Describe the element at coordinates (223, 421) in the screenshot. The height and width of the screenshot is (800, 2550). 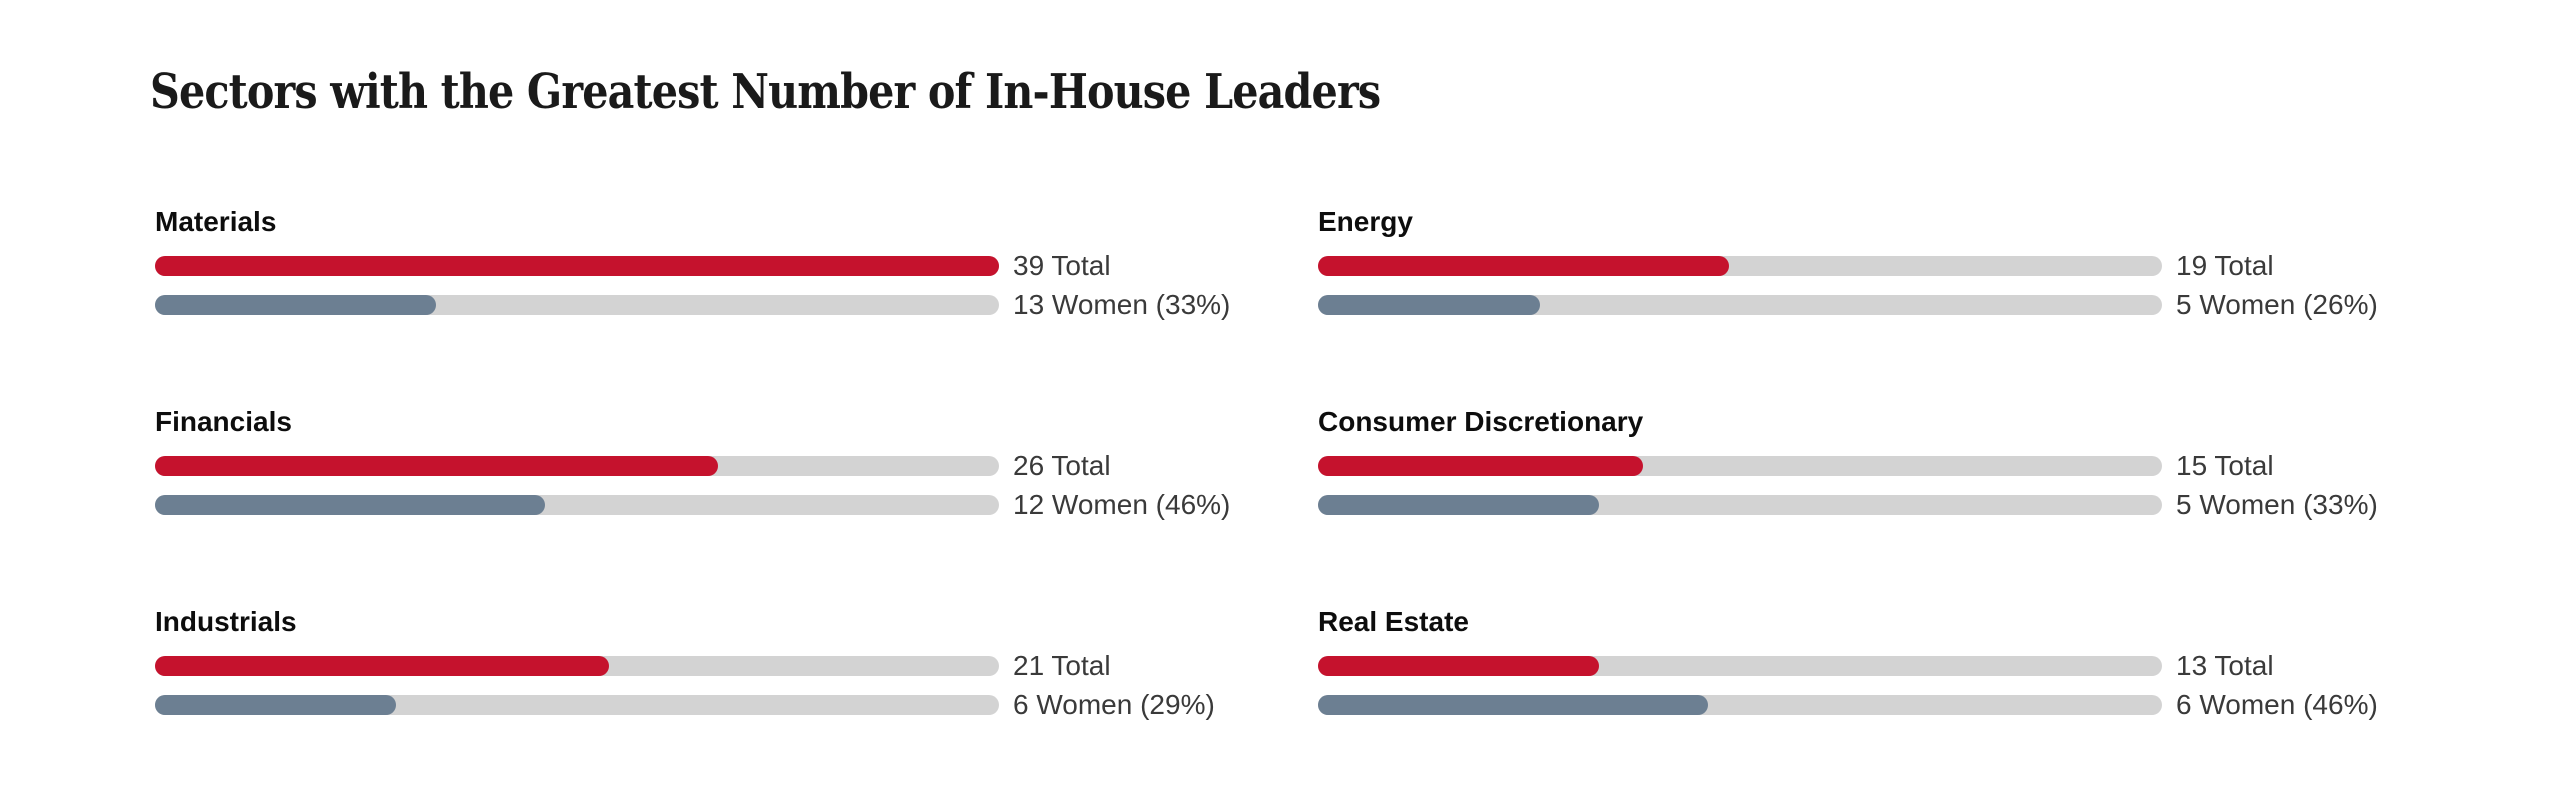
I see `sector-name: Financials` at that location.